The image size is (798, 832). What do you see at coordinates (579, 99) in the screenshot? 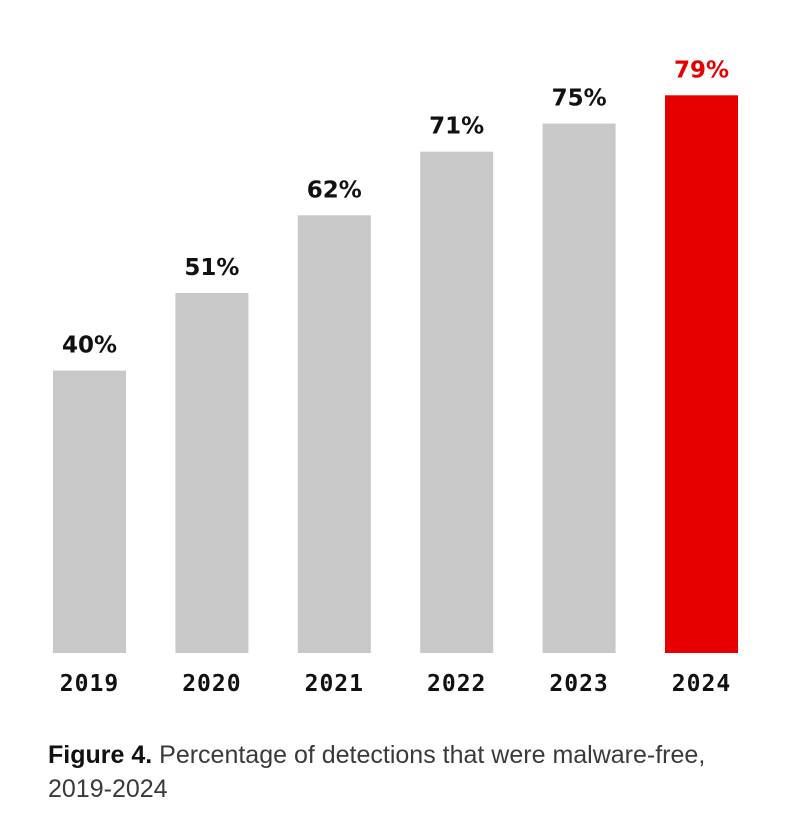
I see `value-label-2023: 75%` at bounding box center [579, 99].